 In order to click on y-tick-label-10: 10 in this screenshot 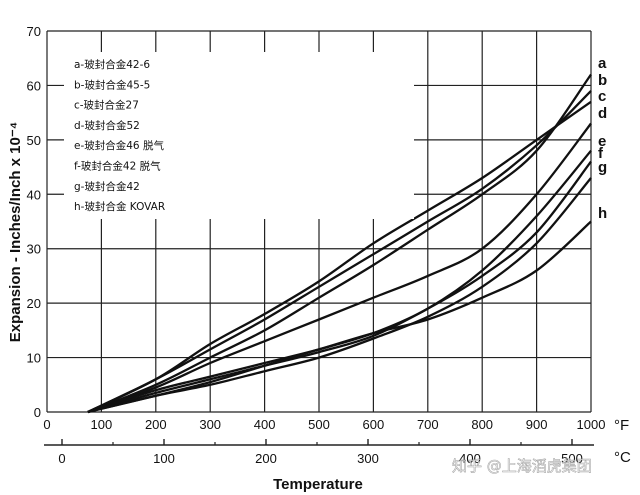, I will do `click(34, 358)`.